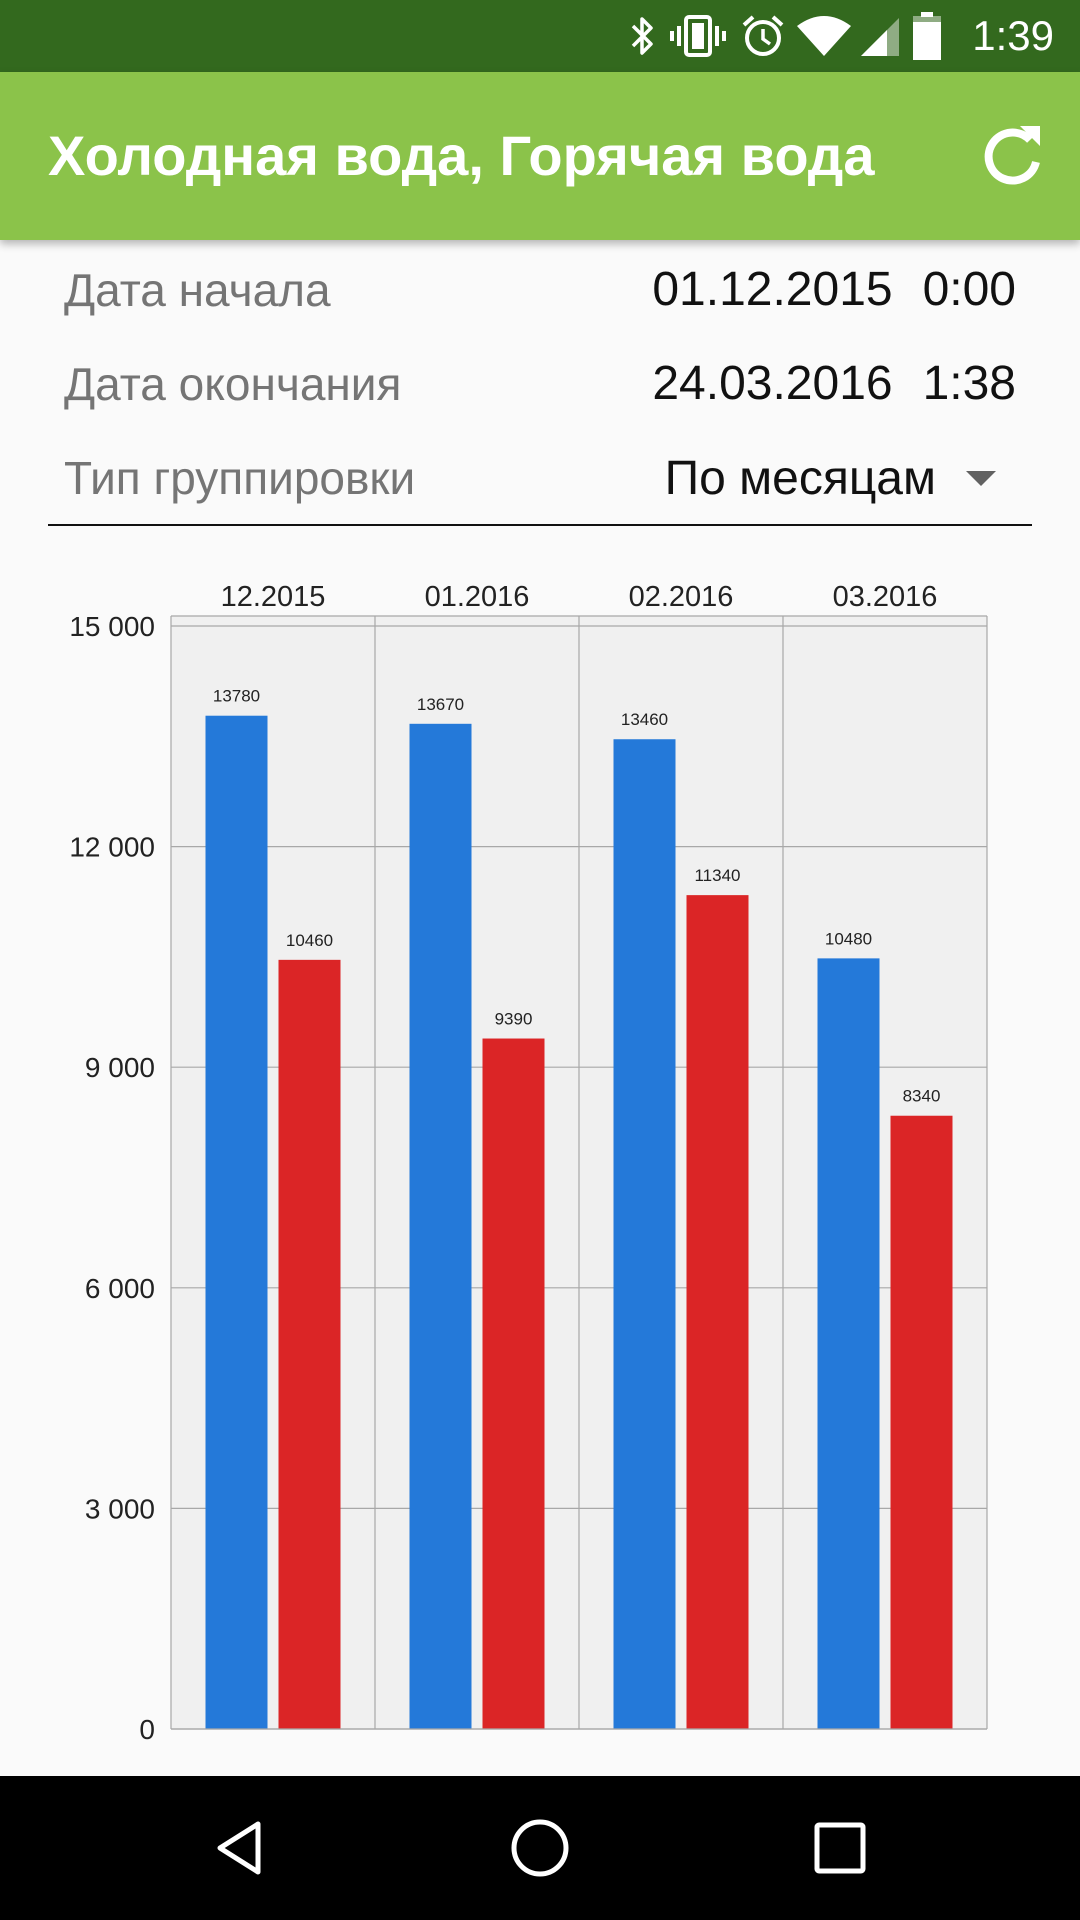 This screenshot has height=1920, width=1080. Describe the element at coordinates (969, 383) in the screenshot. I see `end-time-value: 1:38` at that location.